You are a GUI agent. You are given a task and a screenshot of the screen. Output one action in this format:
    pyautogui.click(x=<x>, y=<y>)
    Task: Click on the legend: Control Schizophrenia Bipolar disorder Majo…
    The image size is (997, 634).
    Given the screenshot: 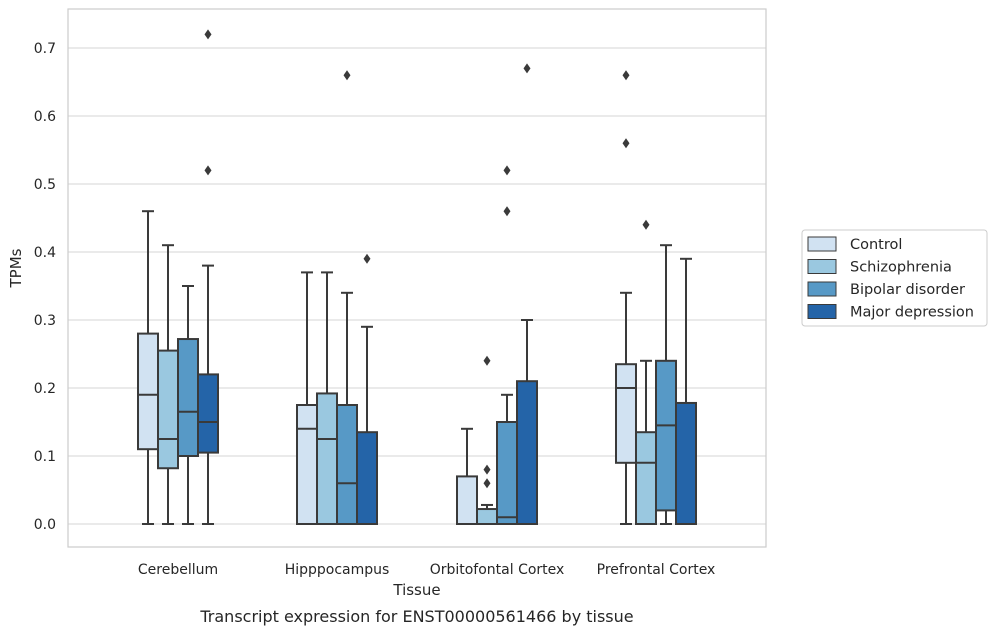 What is the action you would take?
    pyautogui.click(x=894, y=278)
    